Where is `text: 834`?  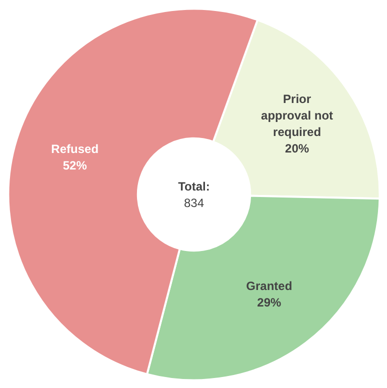 text: 834 is located at coordinates (194, 203).